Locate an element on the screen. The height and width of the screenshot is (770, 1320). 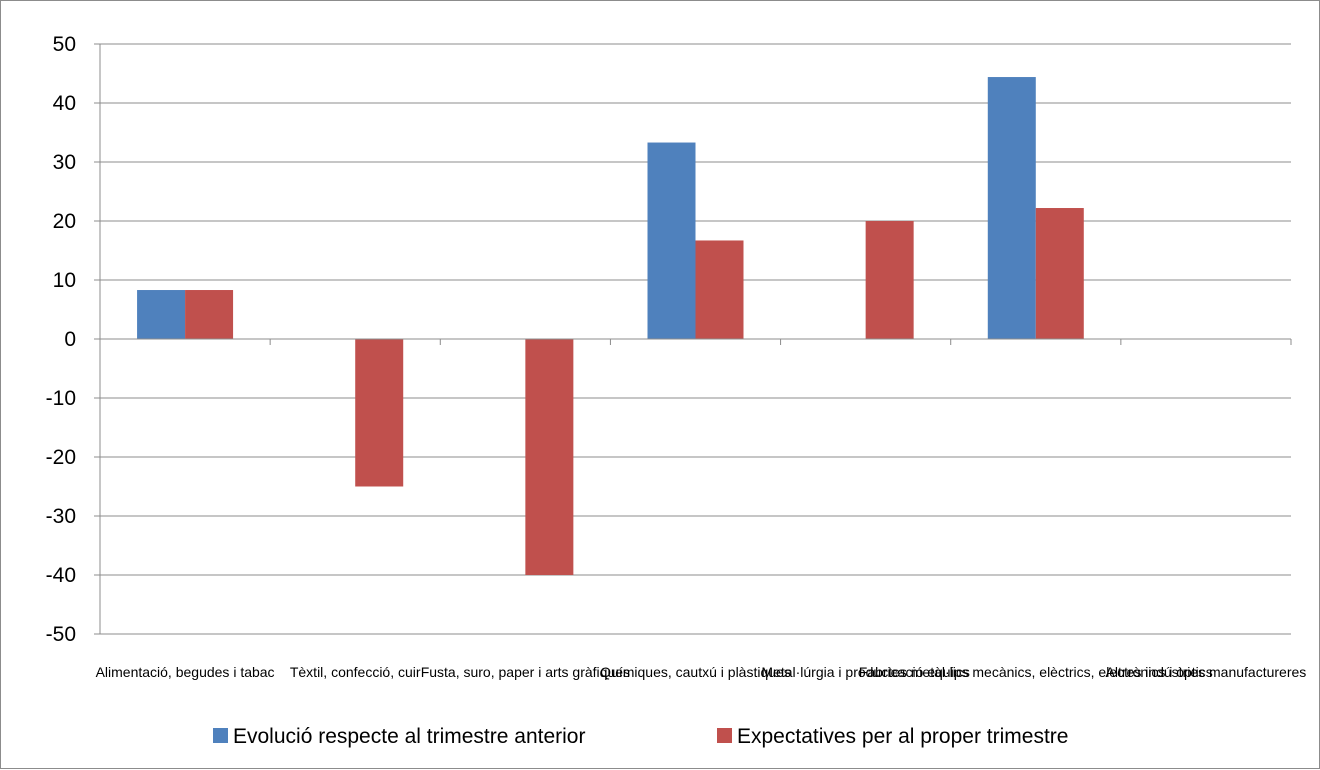
y-tick-label: -30 is located at coordinates (61, 516).